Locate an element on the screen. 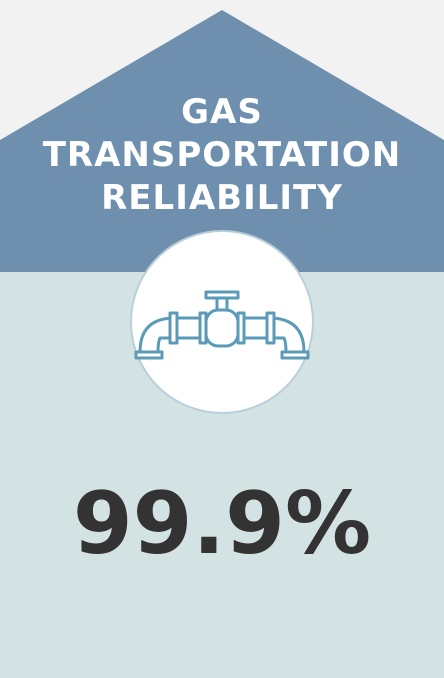  valve-handle is located at coordinates (222, 295).